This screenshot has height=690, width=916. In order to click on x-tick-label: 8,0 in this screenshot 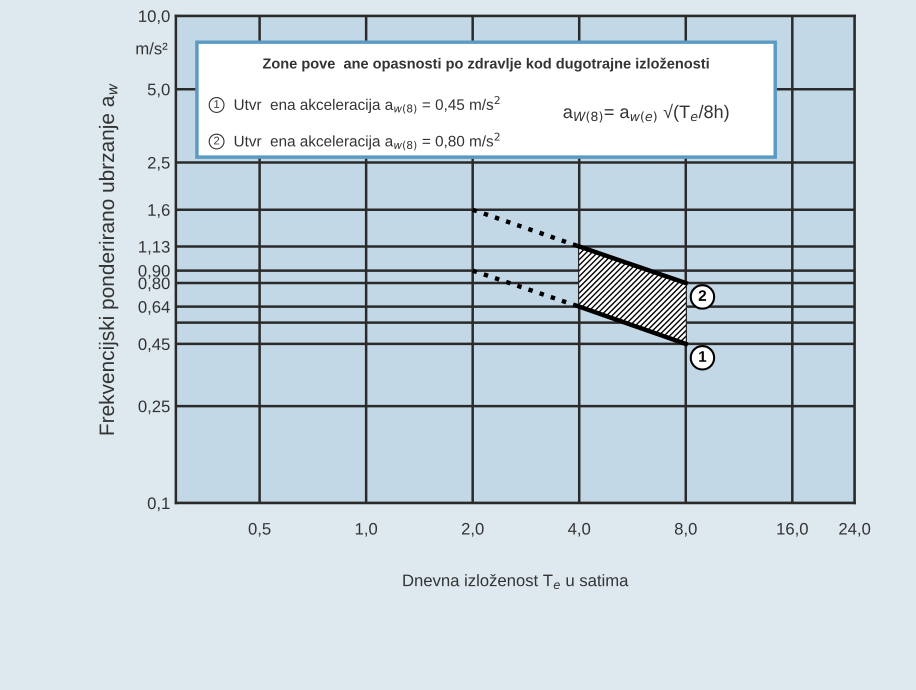, I will do `click(685, 529)`.